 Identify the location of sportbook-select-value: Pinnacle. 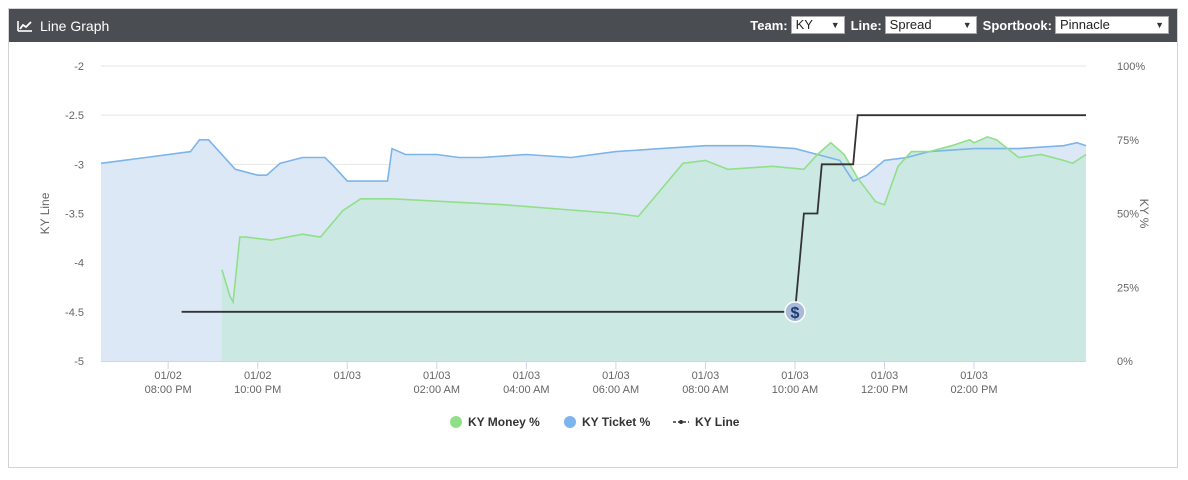
(1085, 24).